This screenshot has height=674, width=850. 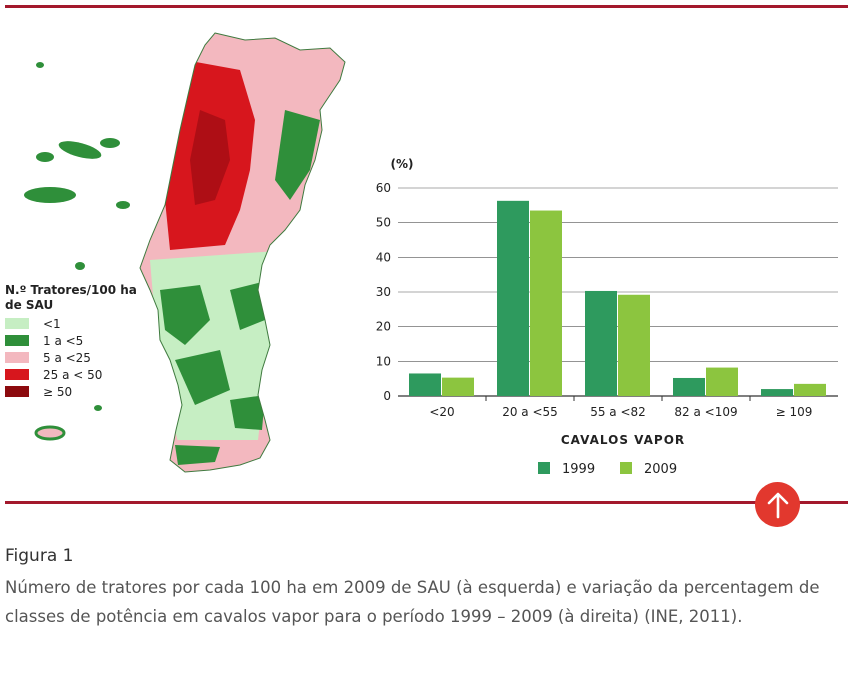 I want to click on x-tick-label: 20 a <55, so click(x=530, y=412).